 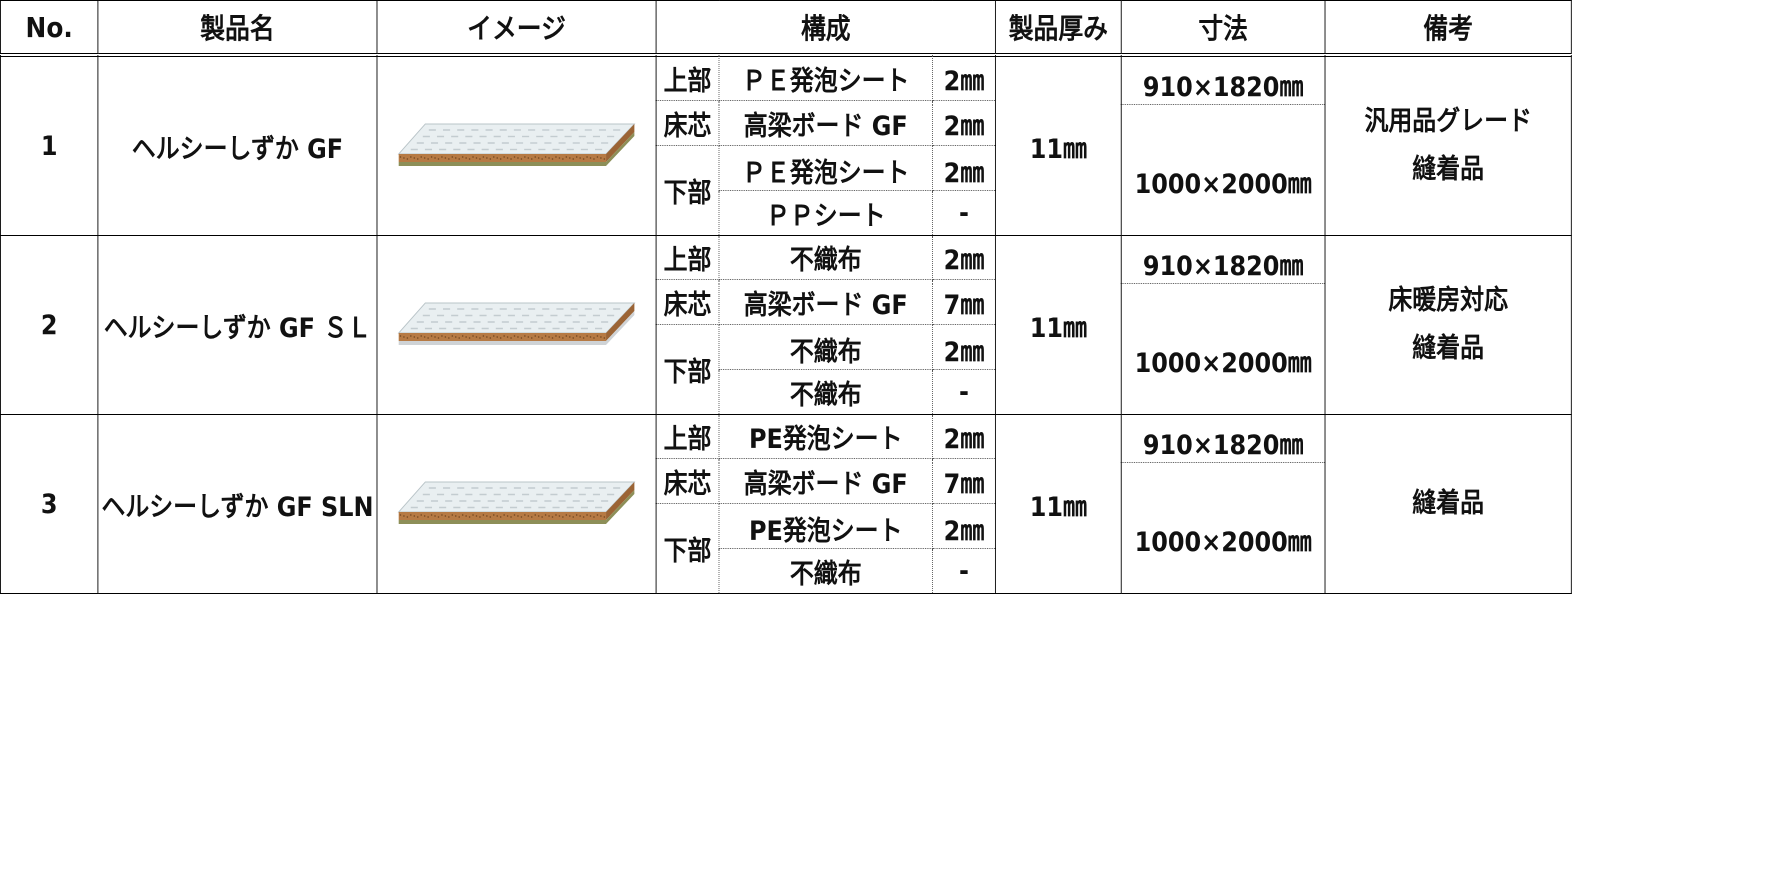 I want to click on header-no: No., so click(x=49, y=28).